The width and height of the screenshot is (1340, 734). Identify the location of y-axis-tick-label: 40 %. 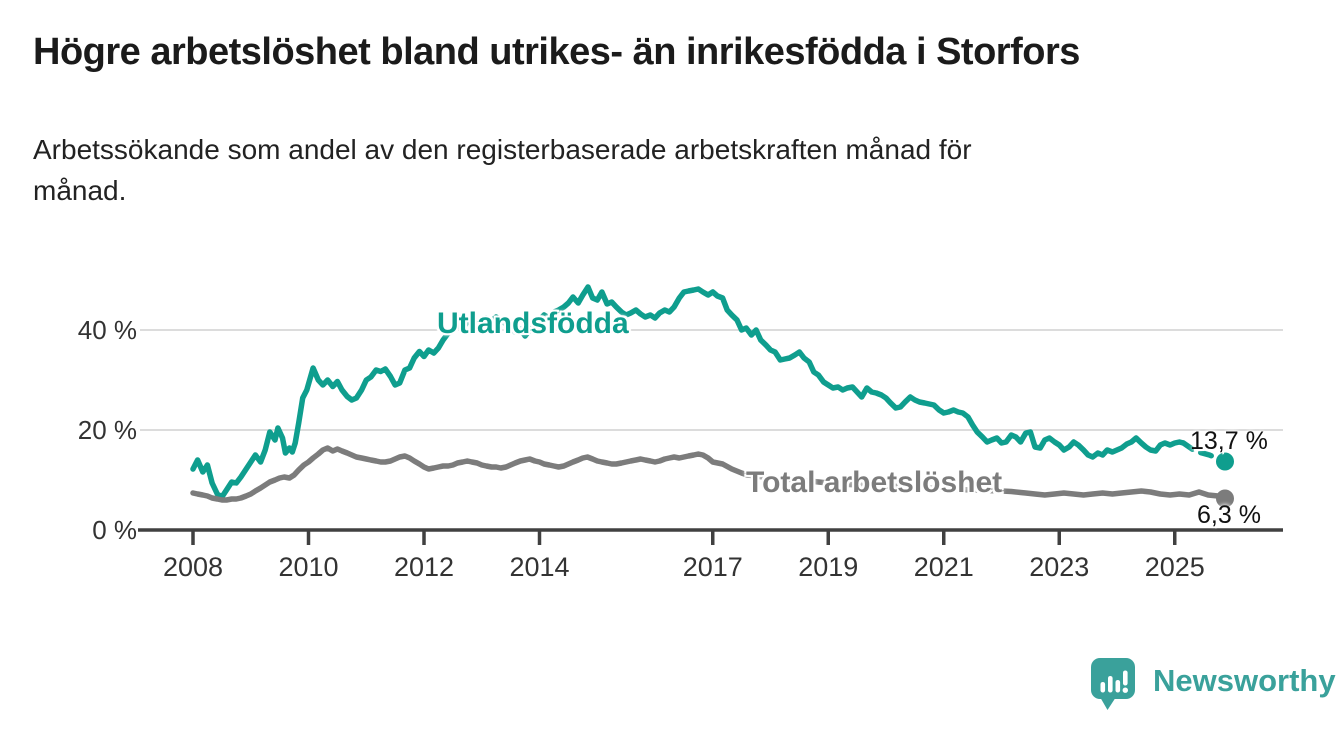
(107, 330).